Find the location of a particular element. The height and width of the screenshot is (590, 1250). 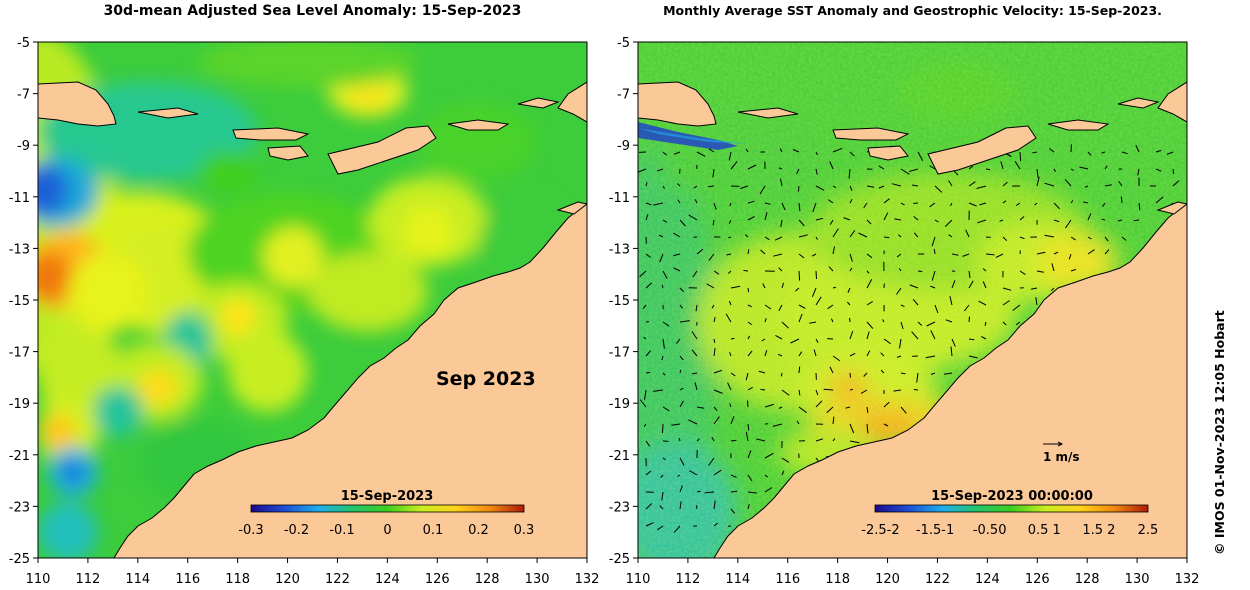

right-lon-label: 114 is located at coordinates (737, 579).